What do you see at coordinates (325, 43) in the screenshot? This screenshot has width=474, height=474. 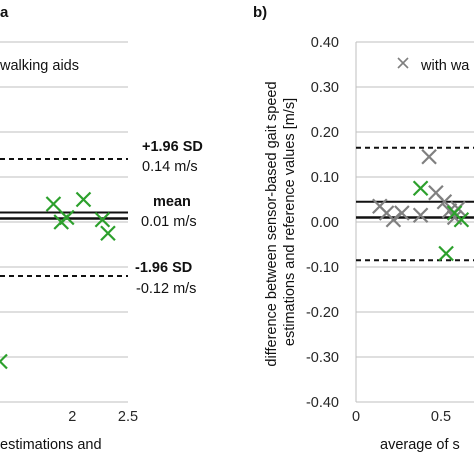 I see `y-tick-label: 0.40` at bounding box center [325, 43].